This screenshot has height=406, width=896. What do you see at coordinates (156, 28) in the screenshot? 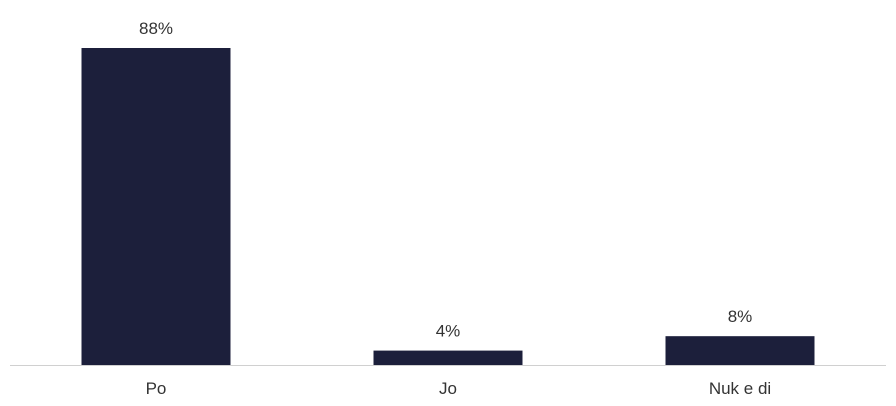
I see `value-label-po: 88%` at bounding box center [156, 28].